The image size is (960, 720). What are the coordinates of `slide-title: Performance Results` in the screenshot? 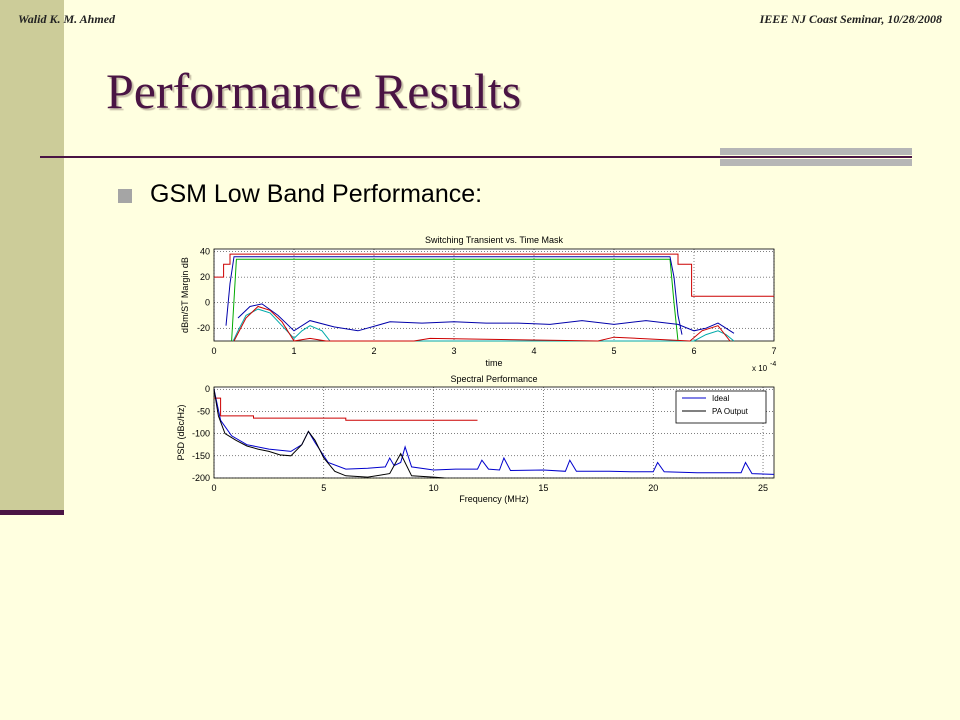 It's located at (314, 91).